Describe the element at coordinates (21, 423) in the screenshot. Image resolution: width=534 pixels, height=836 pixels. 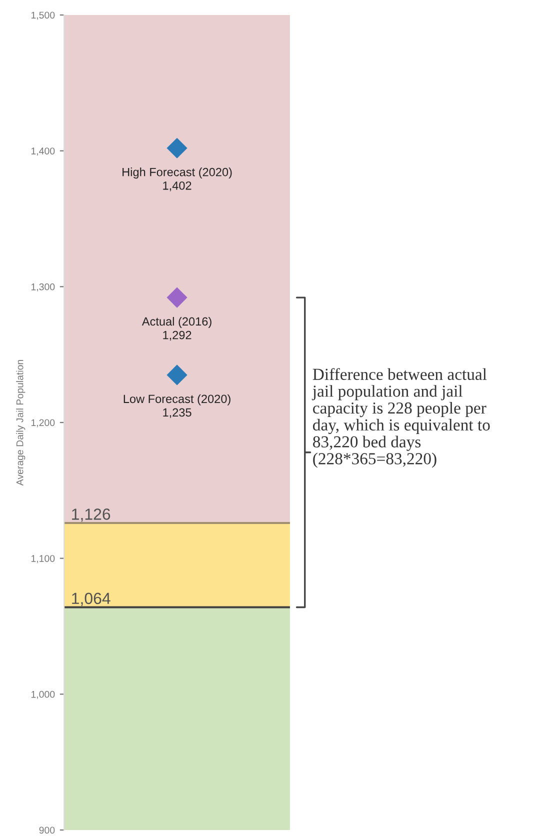
I see `y-axis-title: Average Daily Jail Population` at that location.